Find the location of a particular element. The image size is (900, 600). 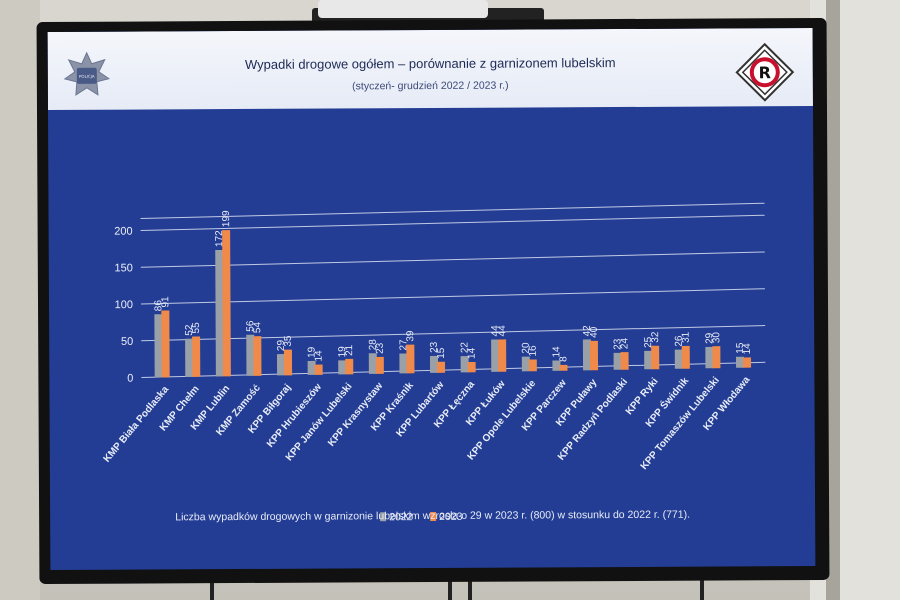

data-label: 26 is located at coordinates (679, 341).